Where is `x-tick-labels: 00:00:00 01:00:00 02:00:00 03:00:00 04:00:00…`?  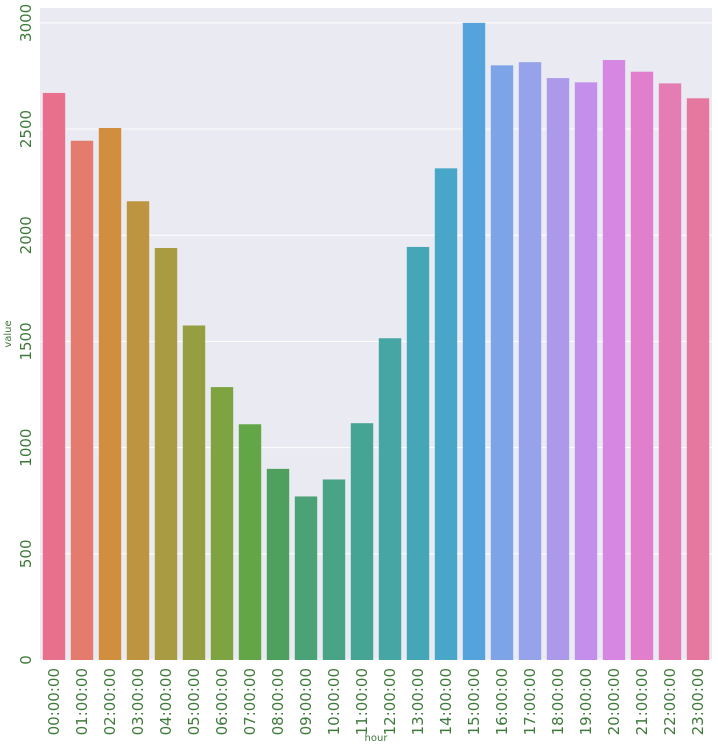
x-tick-labels: 00:00:00 01:00:00 02:00:00 03:00:00 04:00:00… is located at coordinates (376, 701).